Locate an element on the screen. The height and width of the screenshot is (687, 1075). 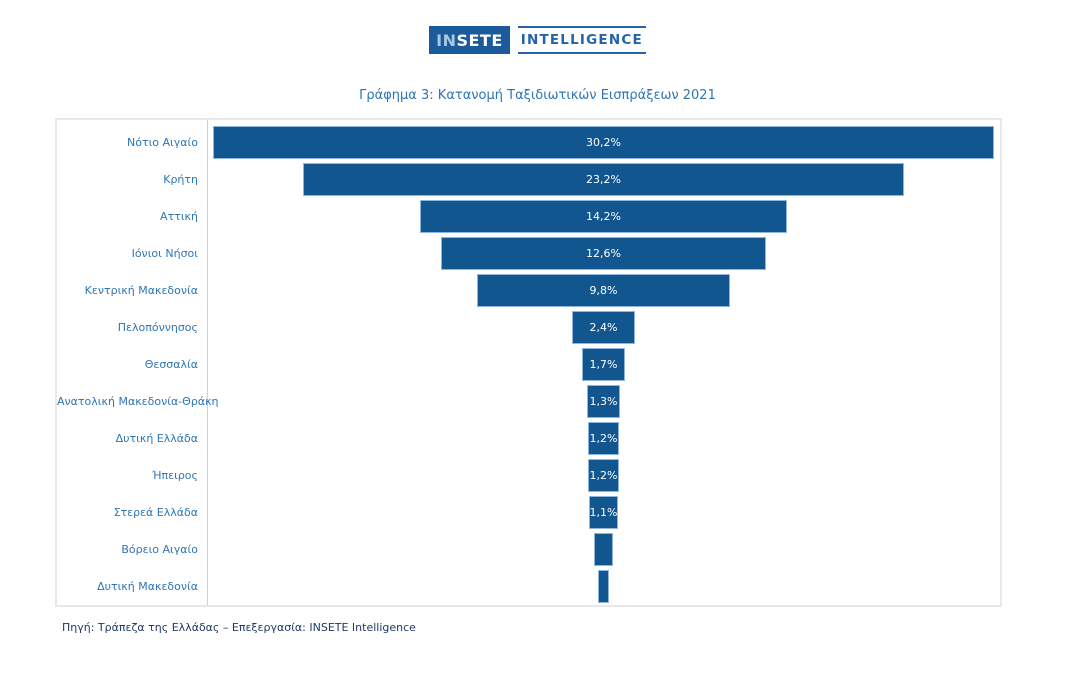
chart-row: Δυτική Μακεδονία is located at coordinates (528, 586).